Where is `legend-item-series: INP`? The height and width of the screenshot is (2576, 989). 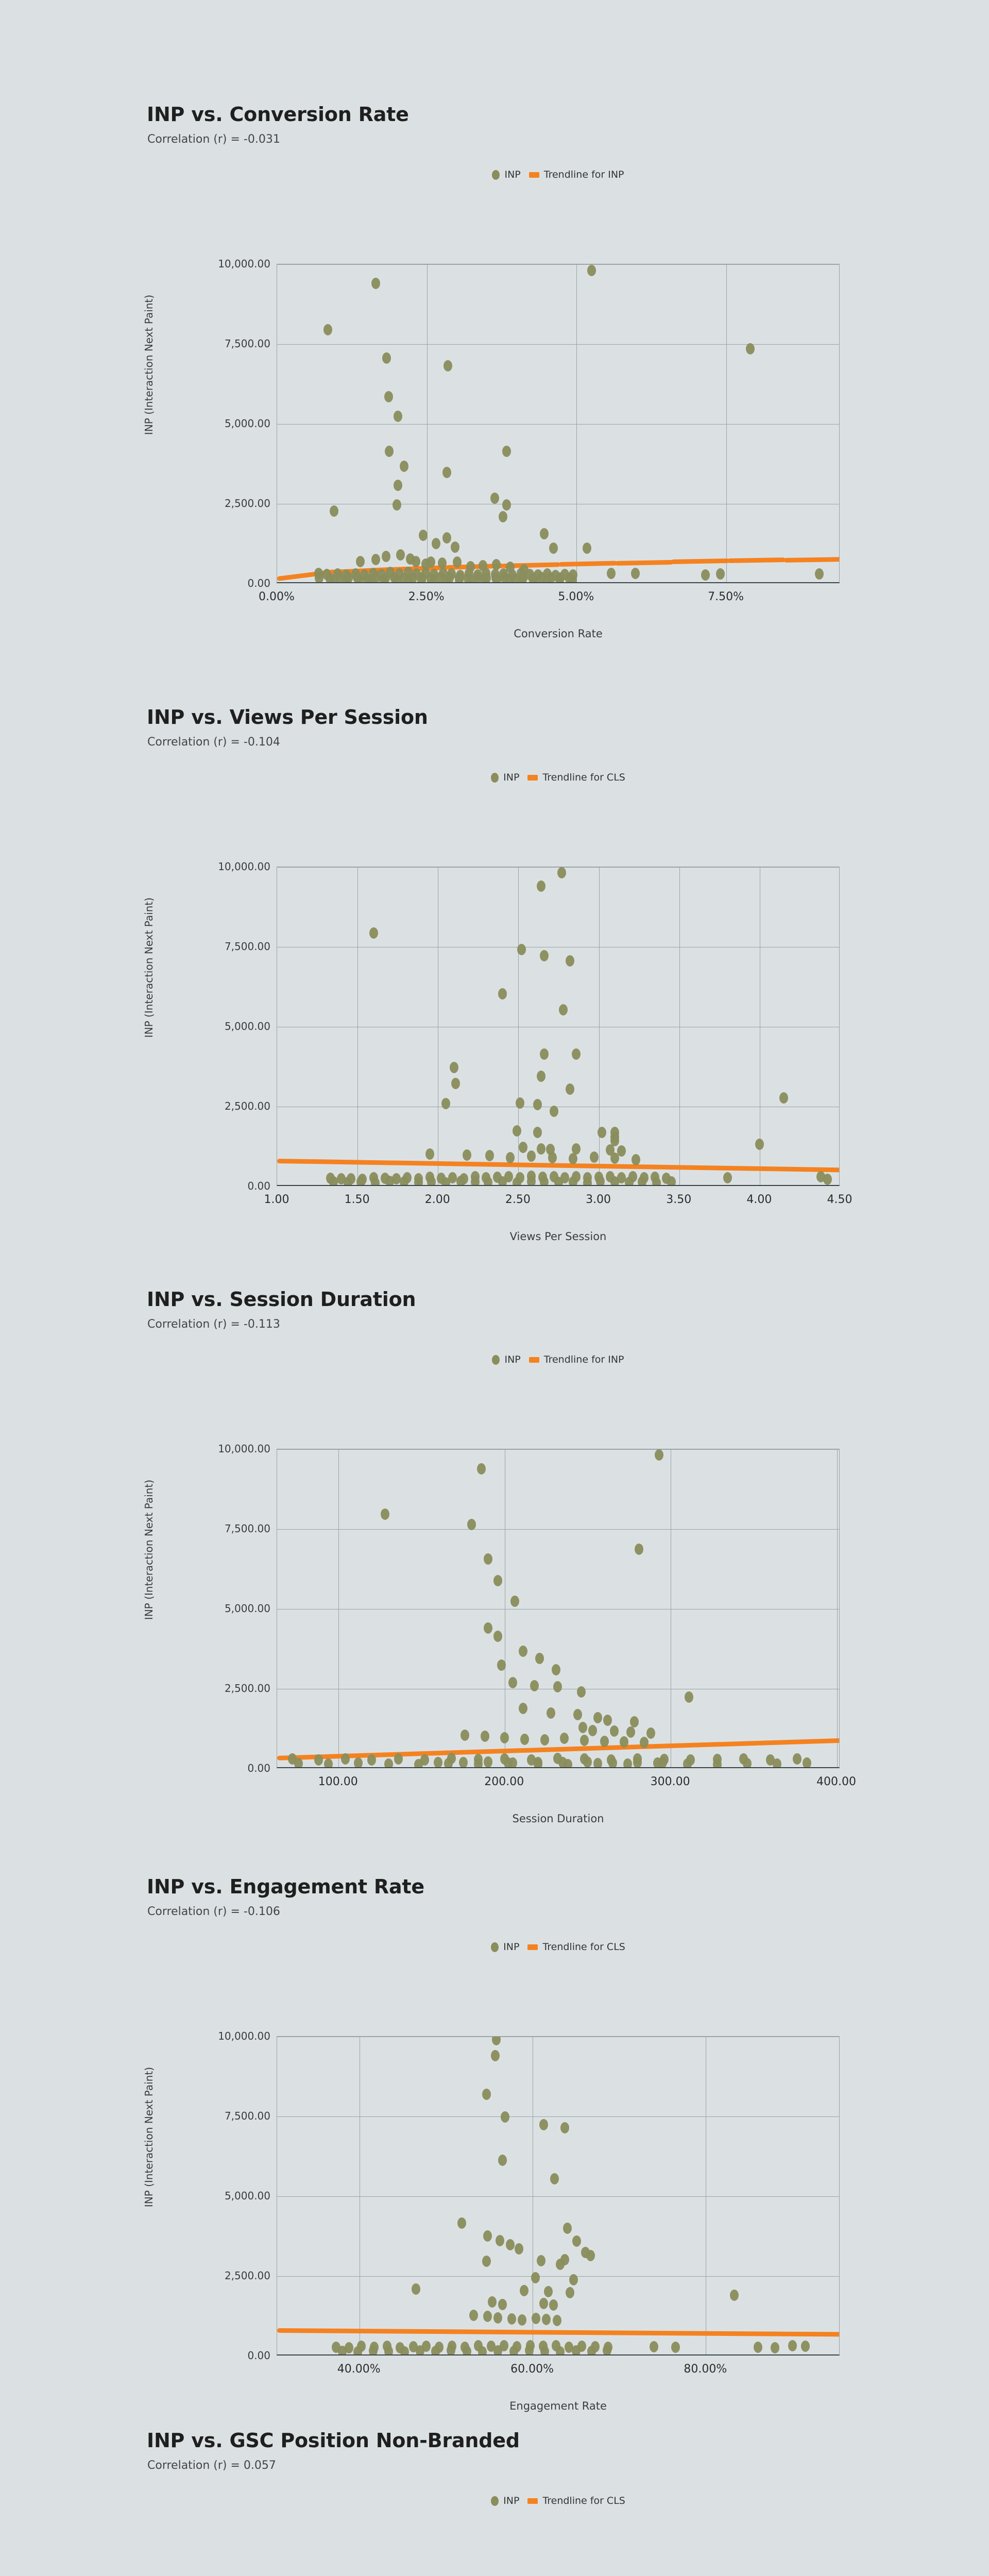 legend-item-series: INP is located at coordinates (505, 1947).